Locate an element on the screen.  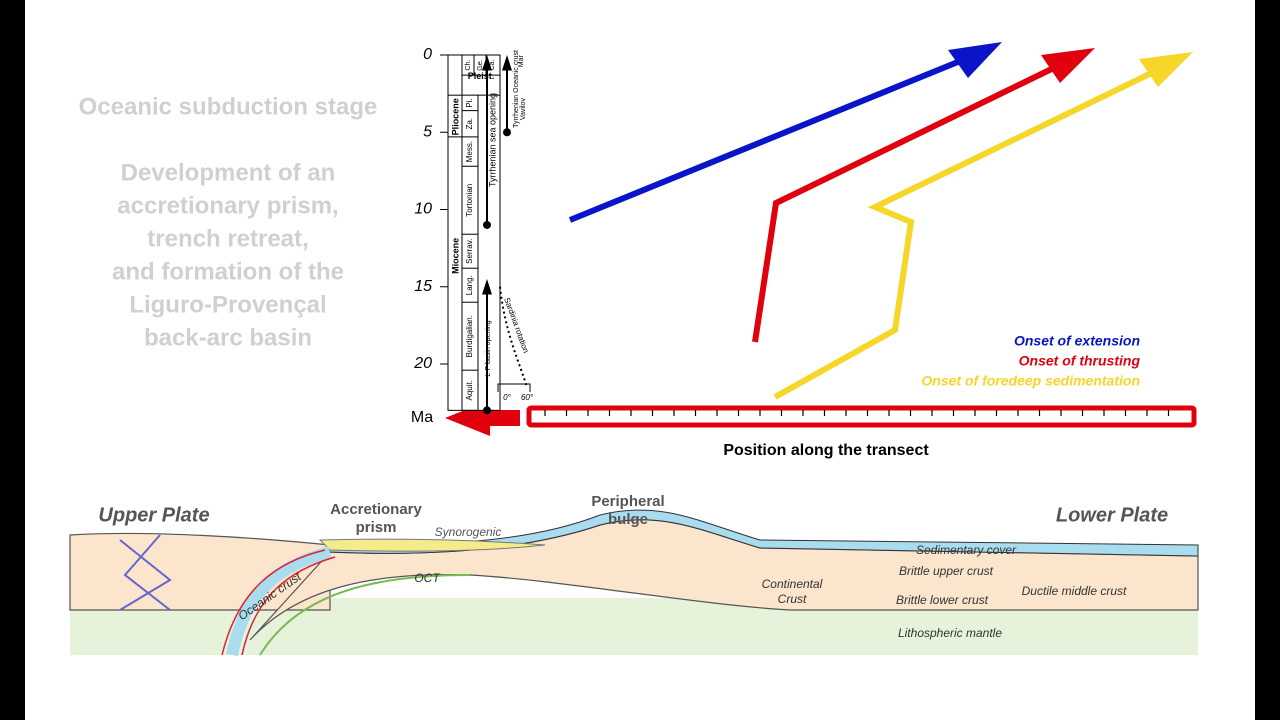
thrusting-arrow is located at coordinates (911, 200).